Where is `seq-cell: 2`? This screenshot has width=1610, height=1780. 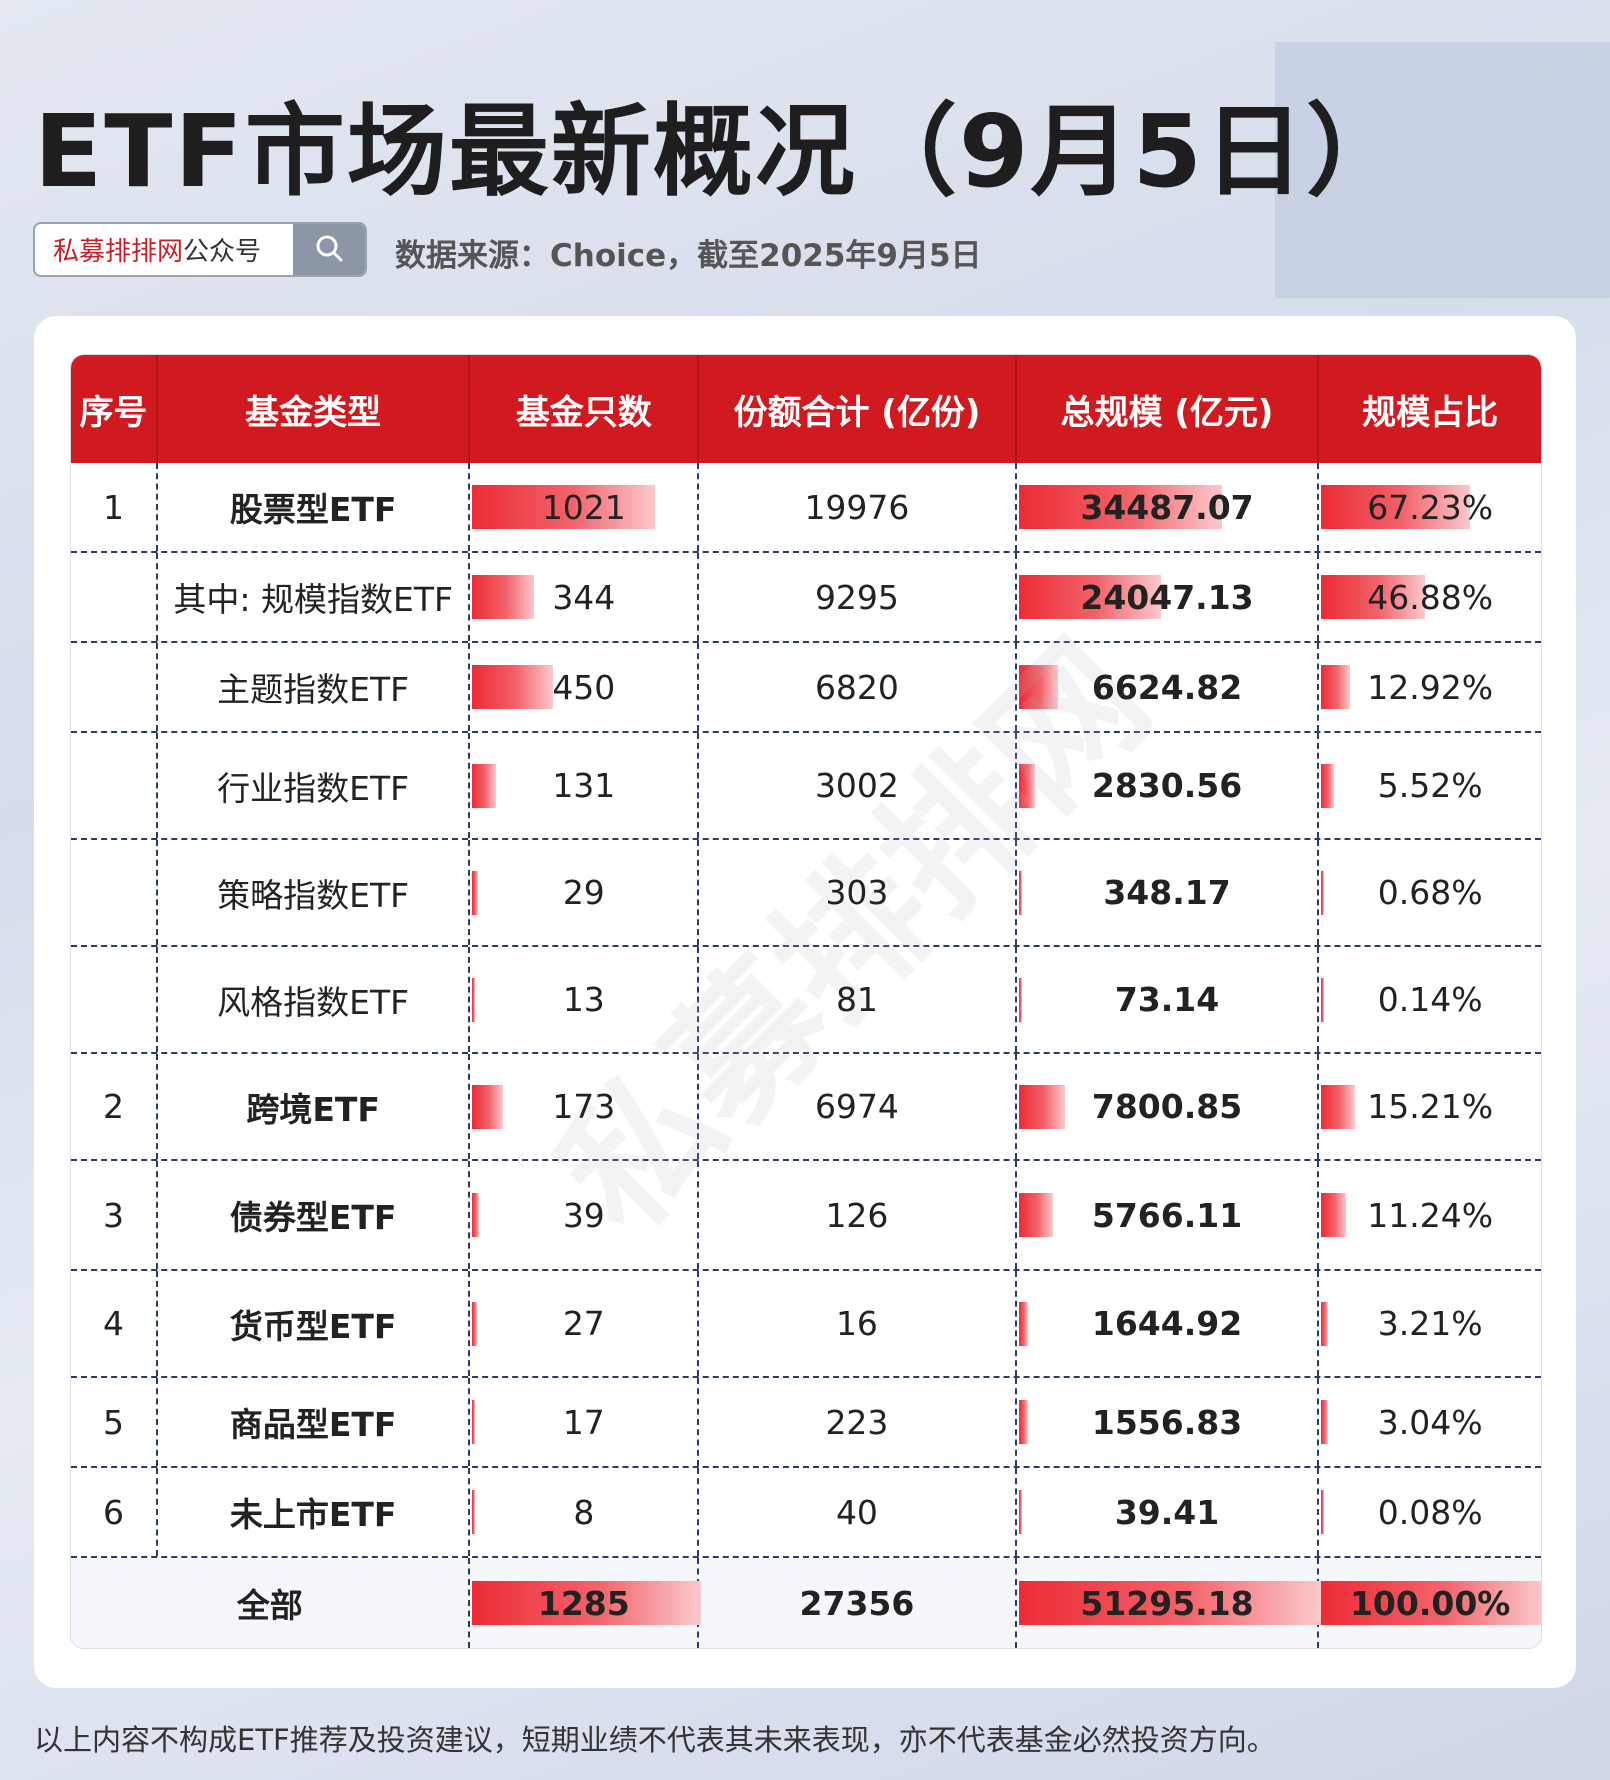 seq-cell: 2 is located at coordinates (114, 1106).